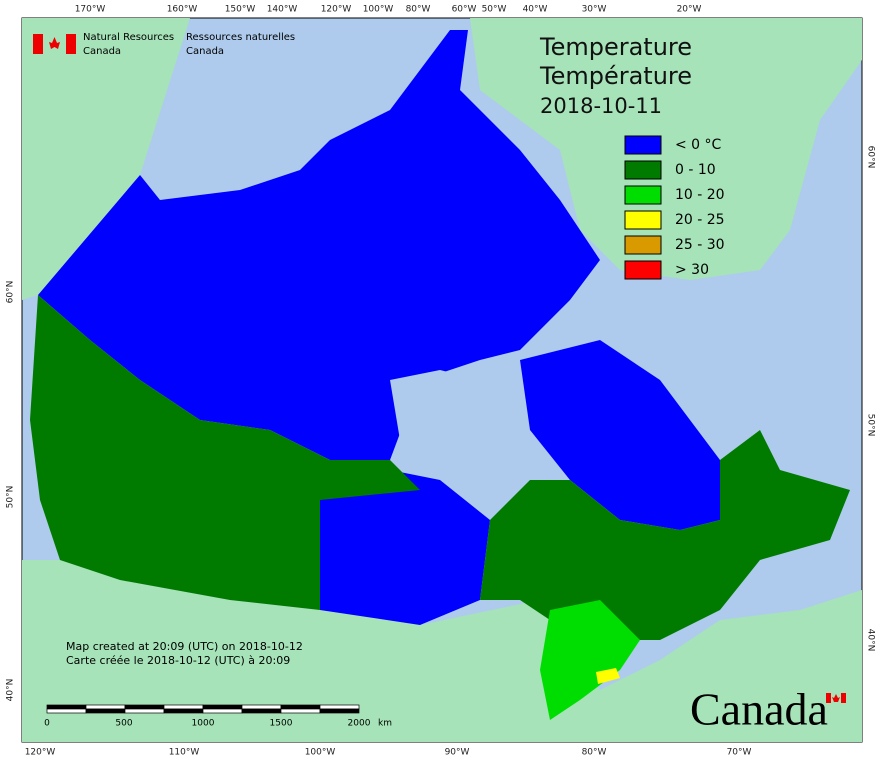  I want to click on scale-label: 500, so click(123, 724).